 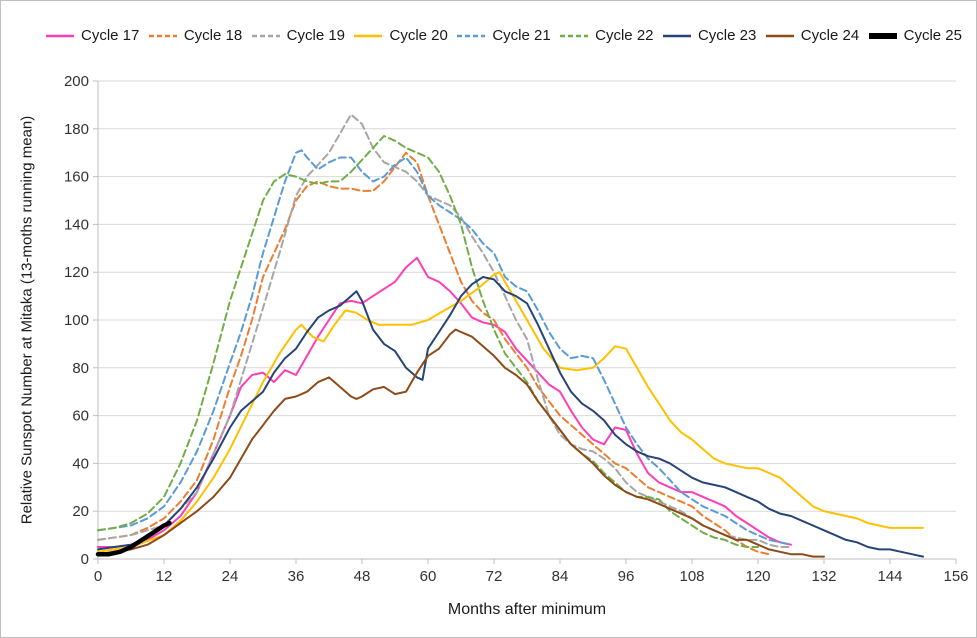 I want to click on legend-label: Cycle 20, so click(x=418, y=35).